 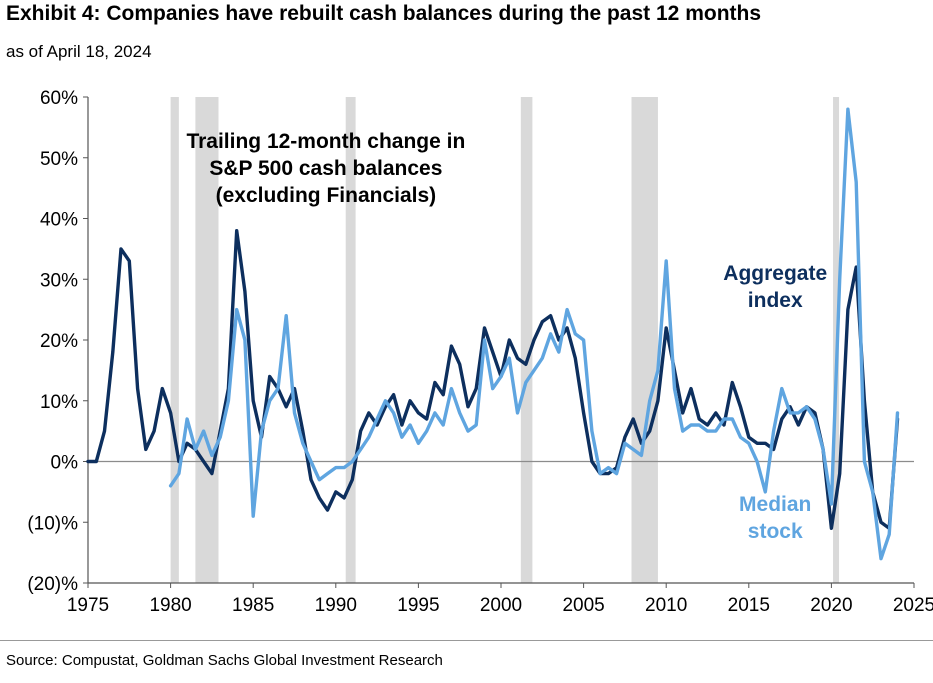 What do you see at coordinates (336, 605) in the screenshot?
I see `x-tick-label: 1990` at bounding box center [336, 605].